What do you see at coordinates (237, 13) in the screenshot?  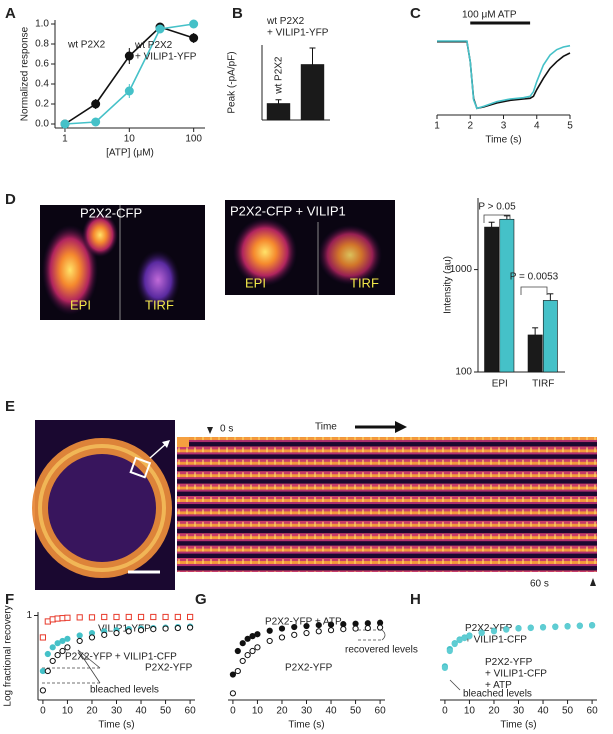 I see `panel-label: B` at bounding box center [237, 13].